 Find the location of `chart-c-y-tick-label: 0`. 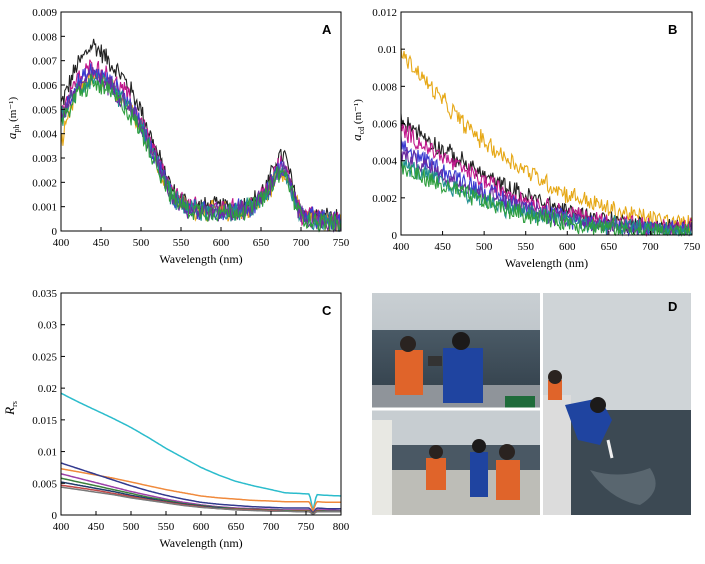

chart-c-y-tick-label: 0 is located at coordinates (55, 516).